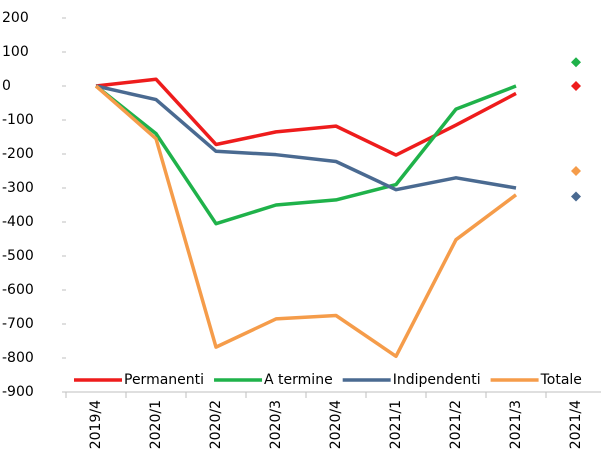 The image size is (601, 464). What do you see at coordinates (576, 424) in the screenshot?
I see `x-tick-label: 2021/4` at bounding box center [576, 424].